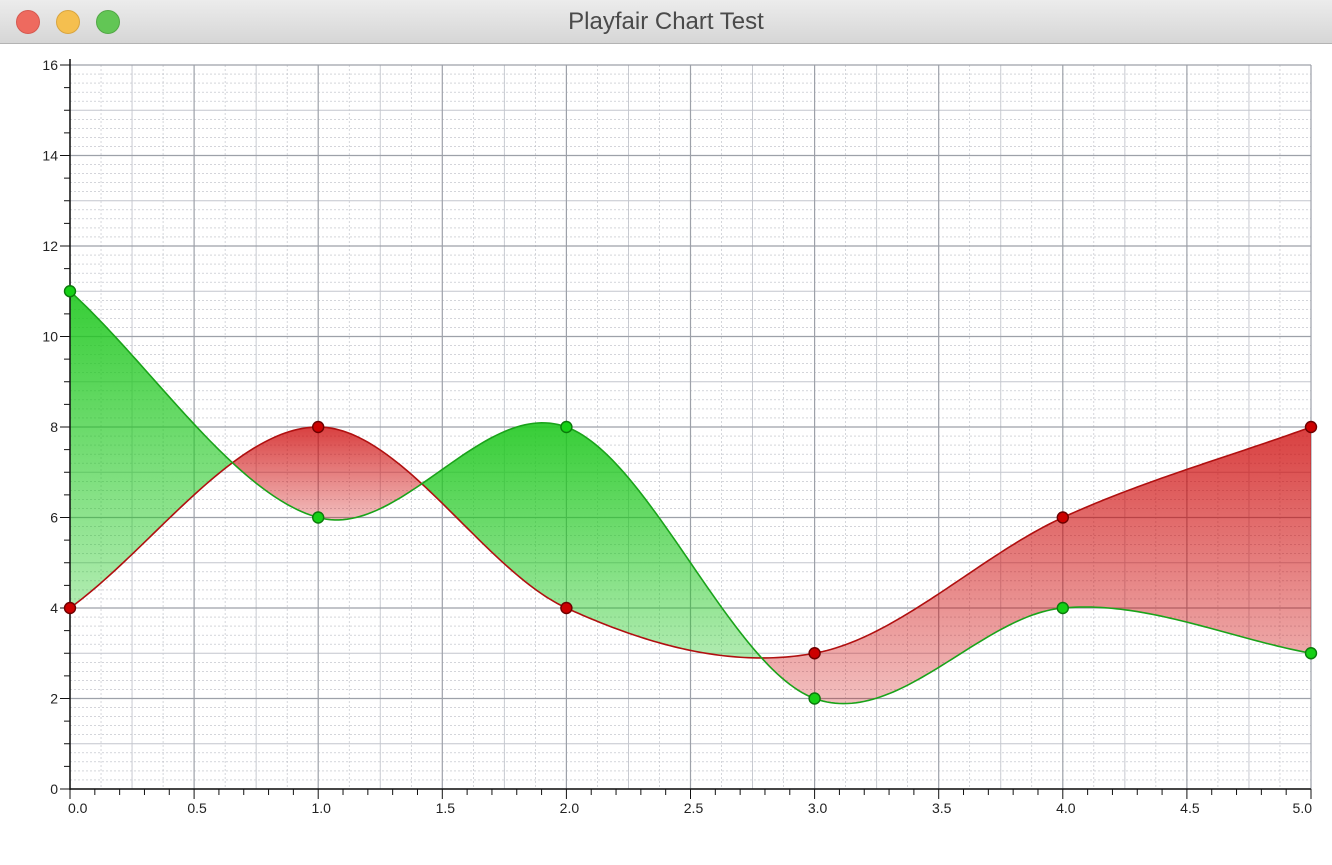  What do you see at coordinates (1066, 808) in the screenshot?
I see `x-tick-label: 4.0` at bounding box center [1066, 808].